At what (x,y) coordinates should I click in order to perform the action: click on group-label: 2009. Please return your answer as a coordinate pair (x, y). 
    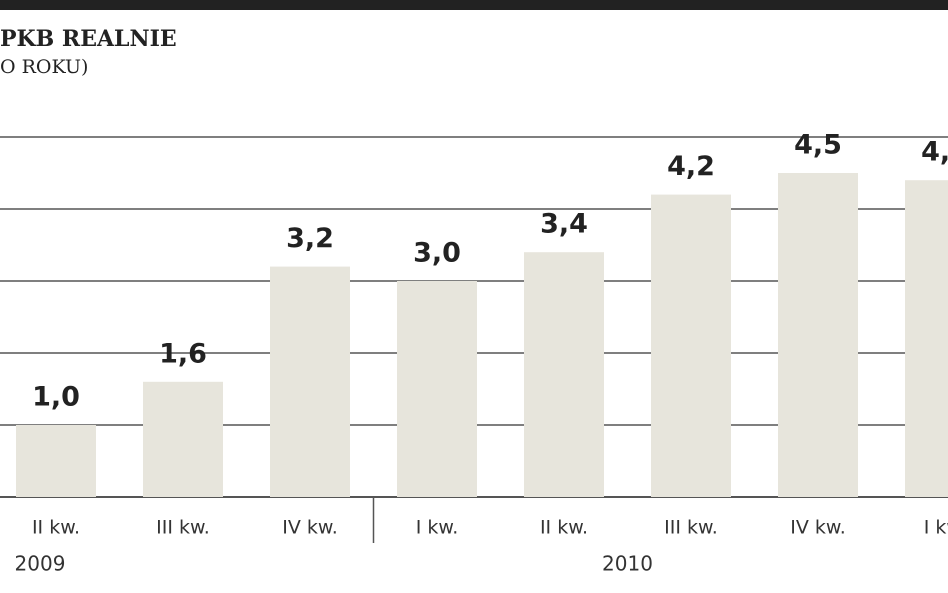
    Looking at the image, I should click on (40, 564).